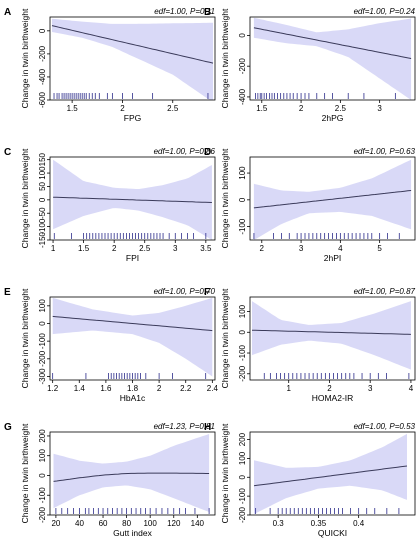  I want to click on x-tick-label: 1.2, so click(53, 388).